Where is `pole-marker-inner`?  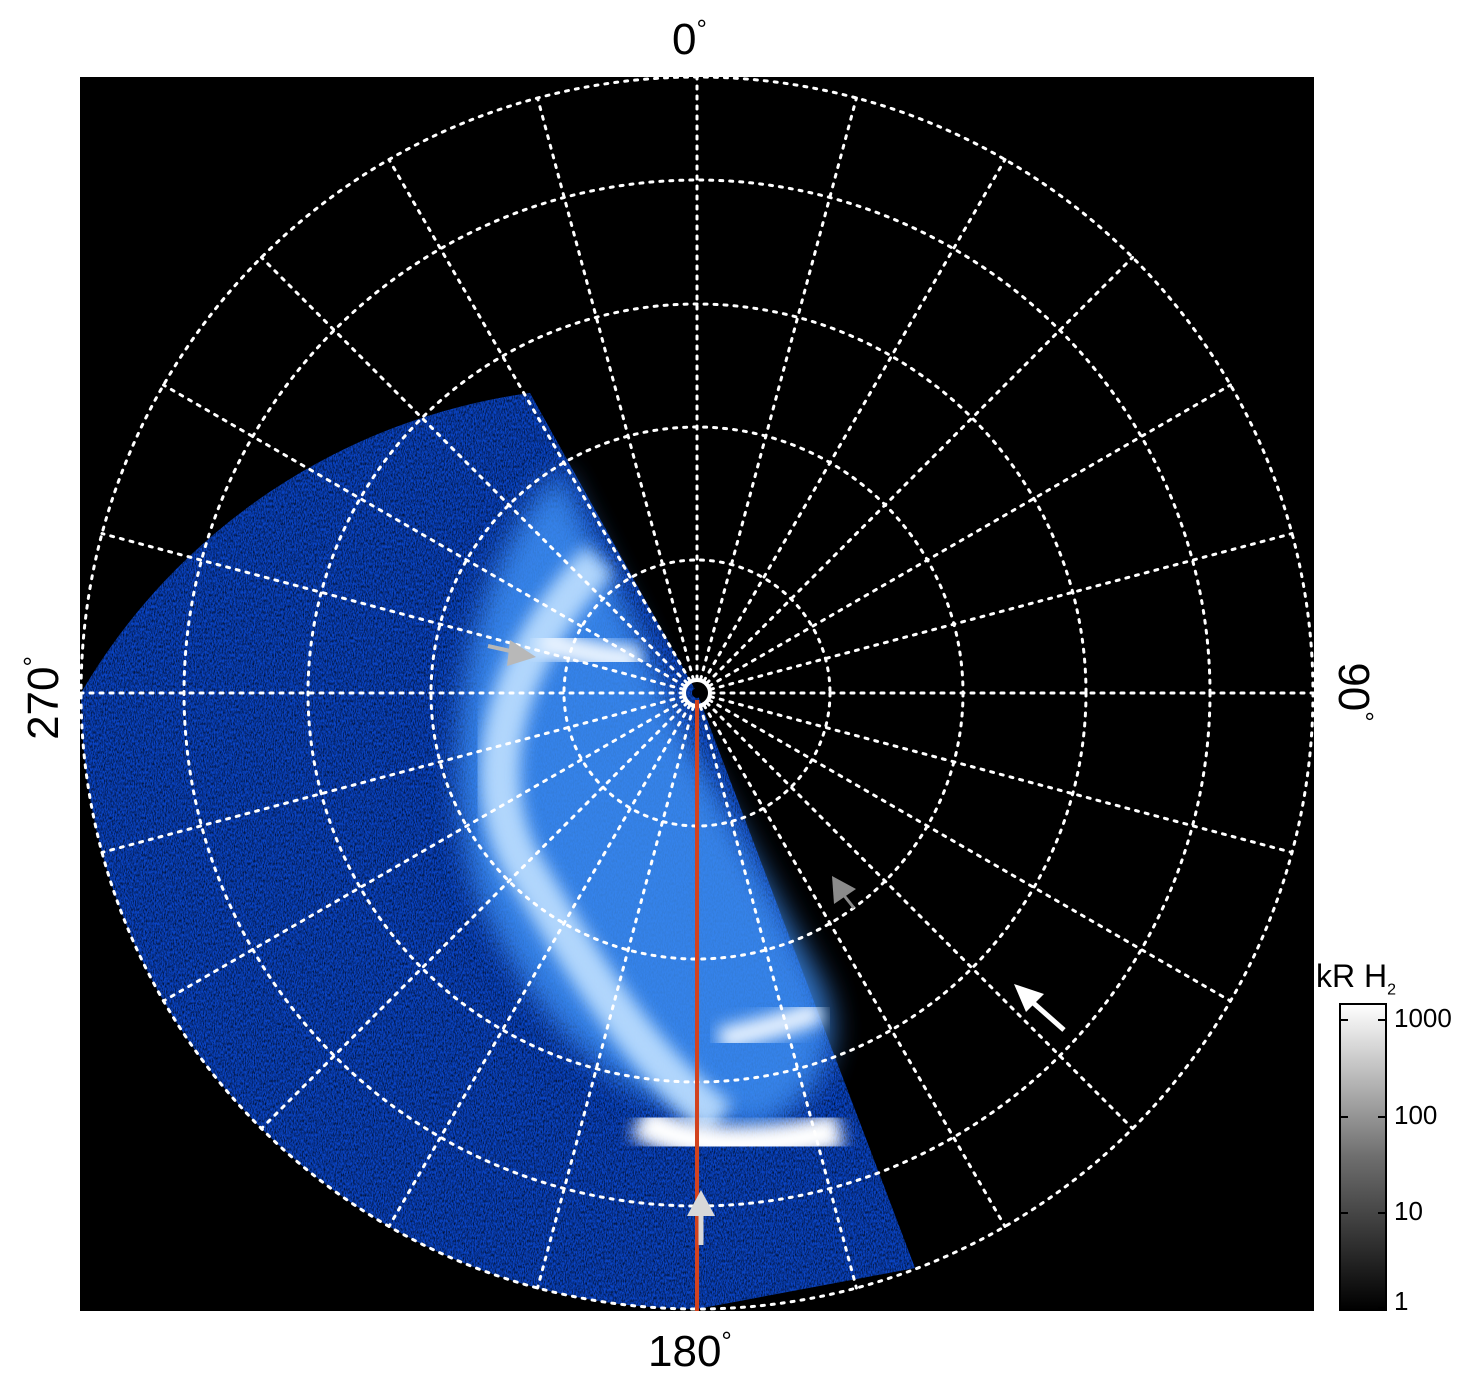
pole-marker-inner is located at coordinates (697, 693).